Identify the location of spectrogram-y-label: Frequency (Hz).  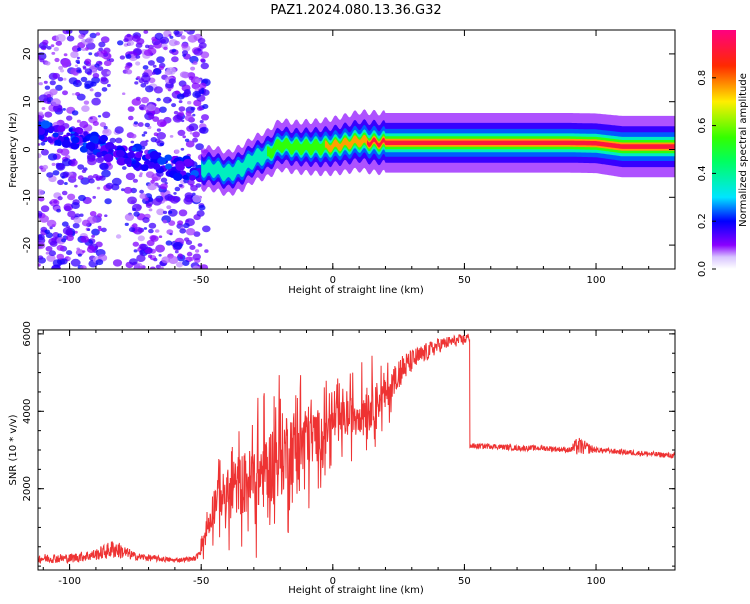
(13, 150).